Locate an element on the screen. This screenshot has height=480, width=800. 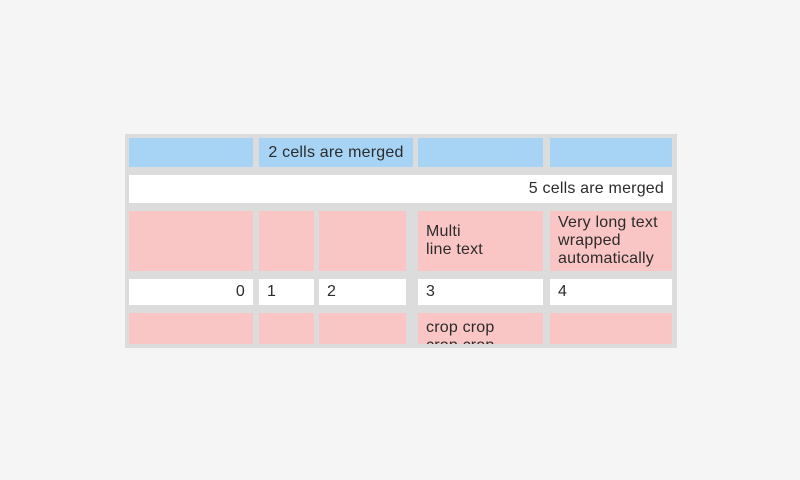
table-row-1: 2 cells are merged is located at coordinates (401, 152).